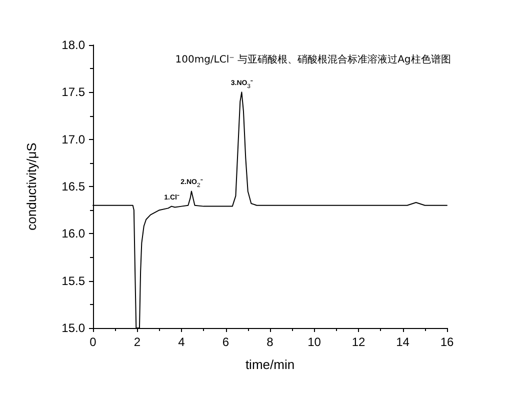  Describe the element at coordinates (313, 60) in the screenshot. I see `text: 100mg/LCl⁻ 与亚硝酸根、硝酸根混合标准溶液过Ag柱色谱图` at that location.